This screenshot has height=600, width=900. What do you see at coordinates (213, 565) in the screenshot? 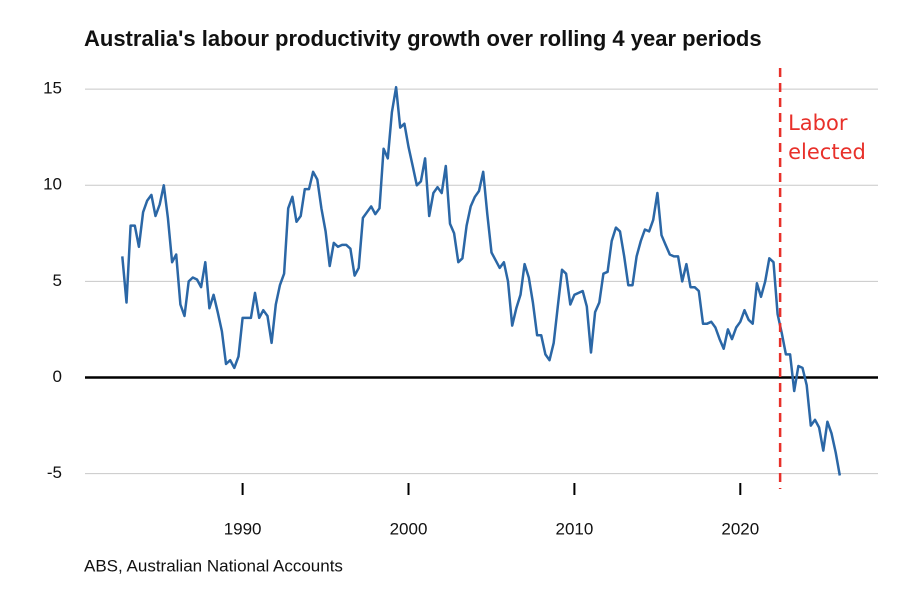
I see `source-note: ABS, Australian National Accounts` at bounding box center [213, 565].